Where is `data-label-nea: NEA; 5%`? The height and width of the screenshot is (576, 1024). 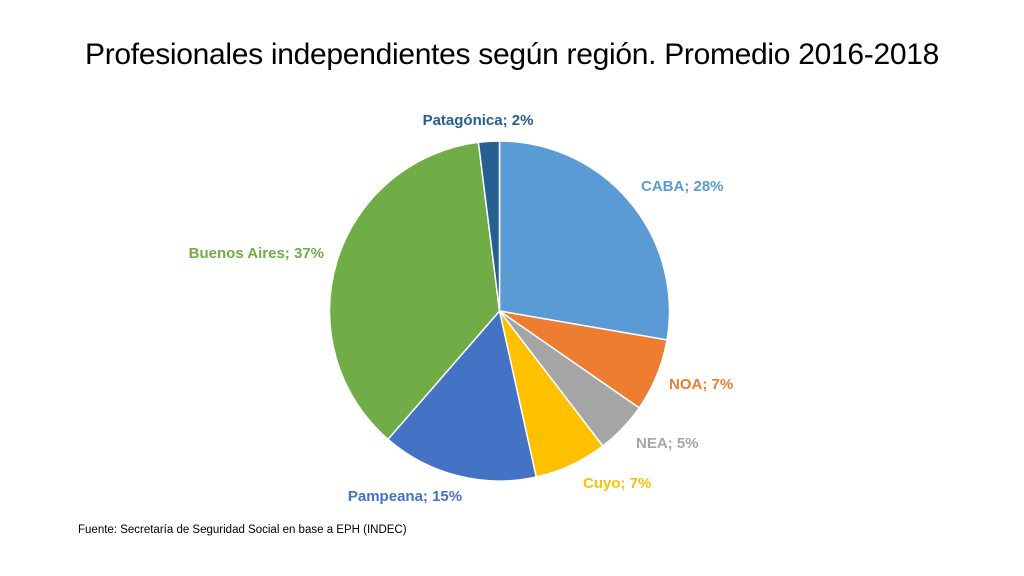
data-label-nea: NEA; 5% is located at coordinates (667, 443).